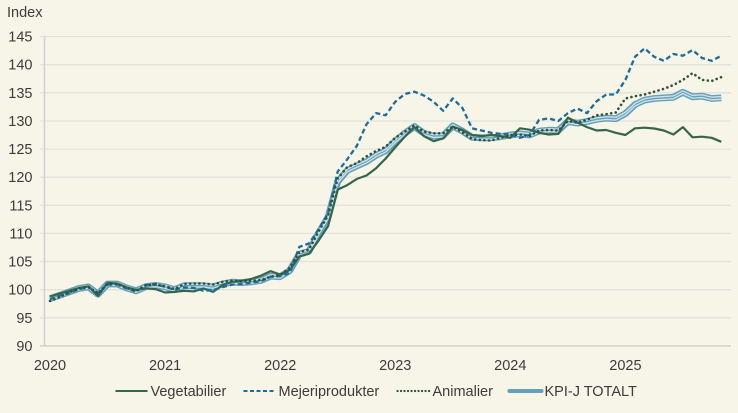 The image size is (738, 413). What do you see at coordinates (25, 13) in the screenshot?
I see `svg-text: Index` at bounding box center [25, 13].